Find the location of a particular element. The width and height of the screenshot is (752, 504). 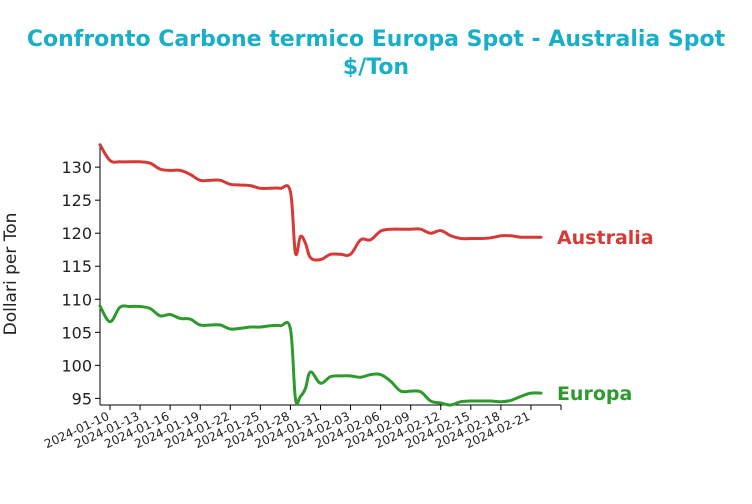

y-axis-label: Dollari per Ton is located at coordinates (11, 274).